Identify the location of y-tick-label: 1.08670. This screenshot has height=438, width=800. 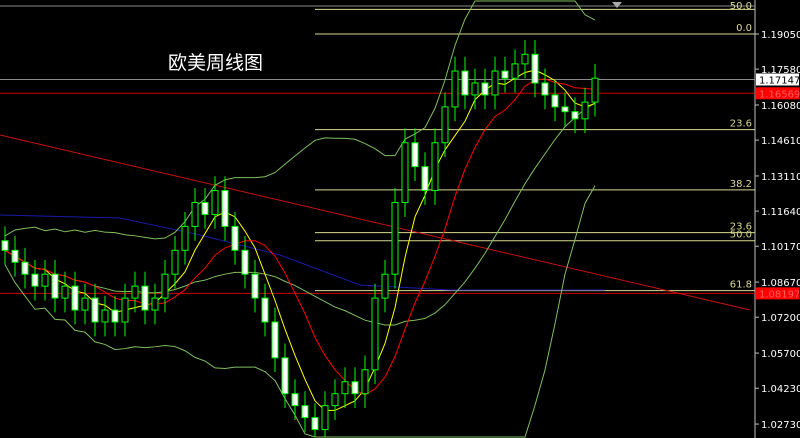
(780, 283).